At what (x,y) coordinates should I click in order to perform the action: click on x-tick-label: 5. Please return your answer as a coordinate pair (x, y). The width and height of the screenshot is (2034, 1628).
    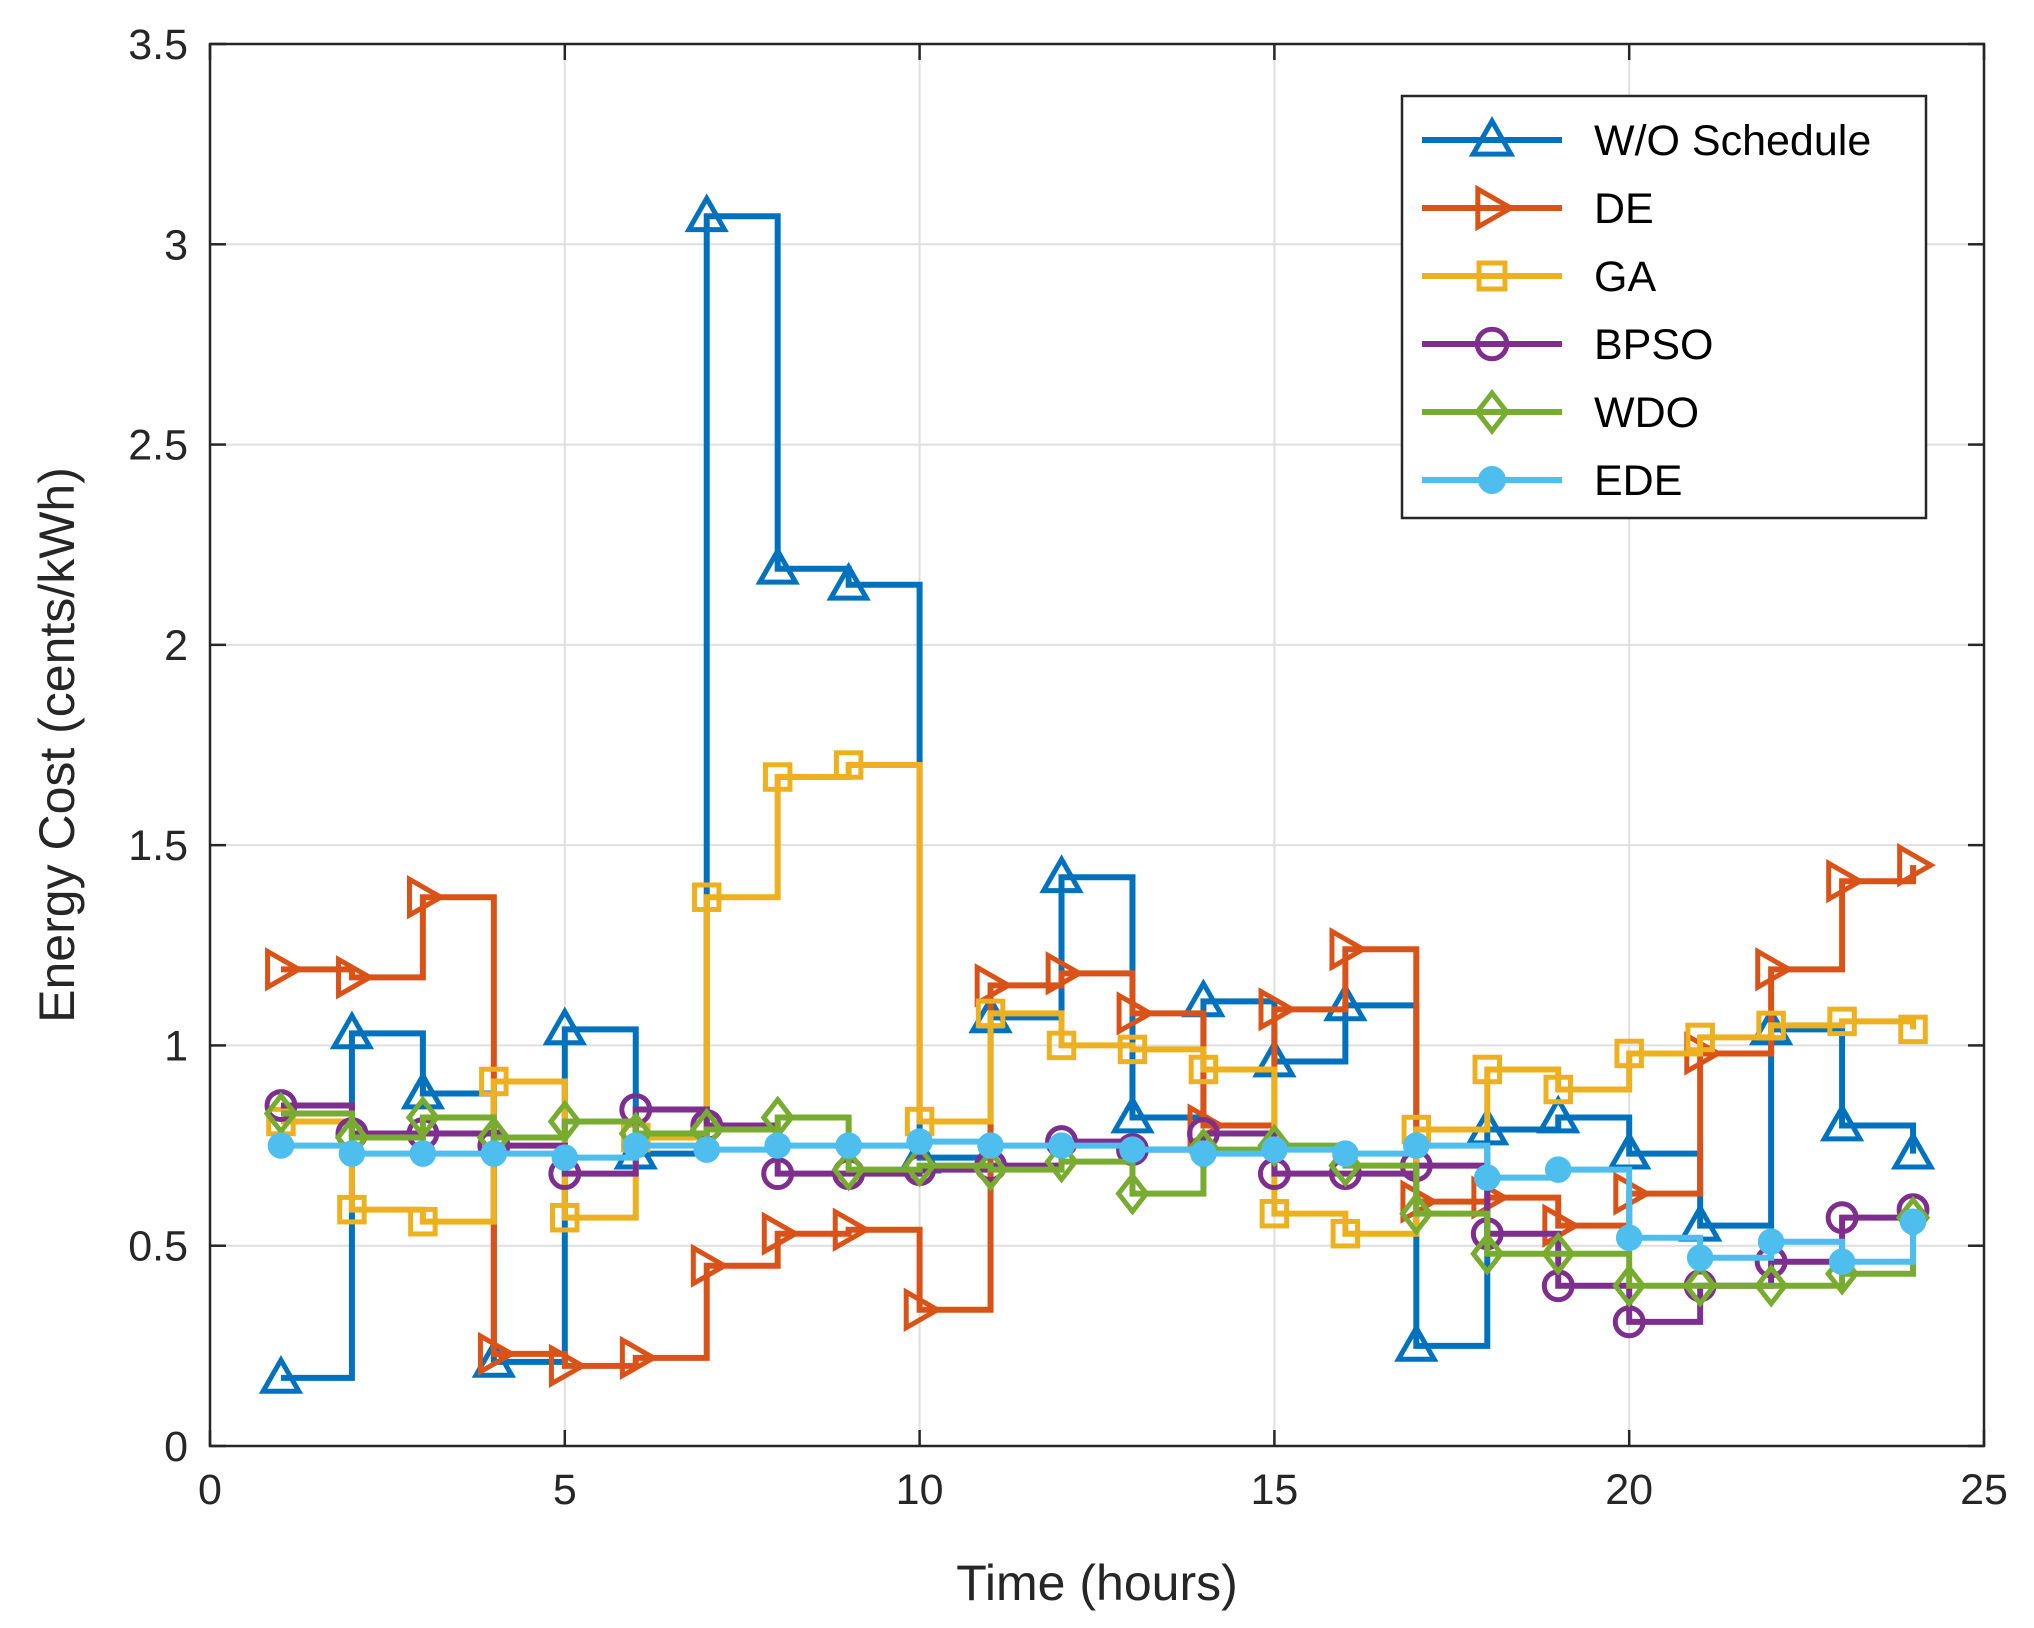
    Looking at the image, I should click on (565, 1490).